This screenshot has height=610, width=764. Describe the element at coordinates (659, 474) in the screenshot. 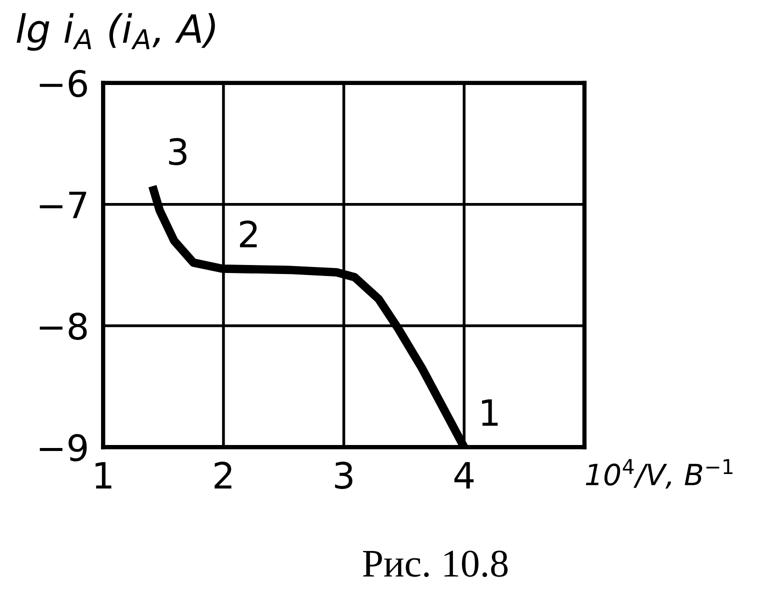

I see `x-axis-title: 10$^{4}$/V, В$^{−1}$` at that location.